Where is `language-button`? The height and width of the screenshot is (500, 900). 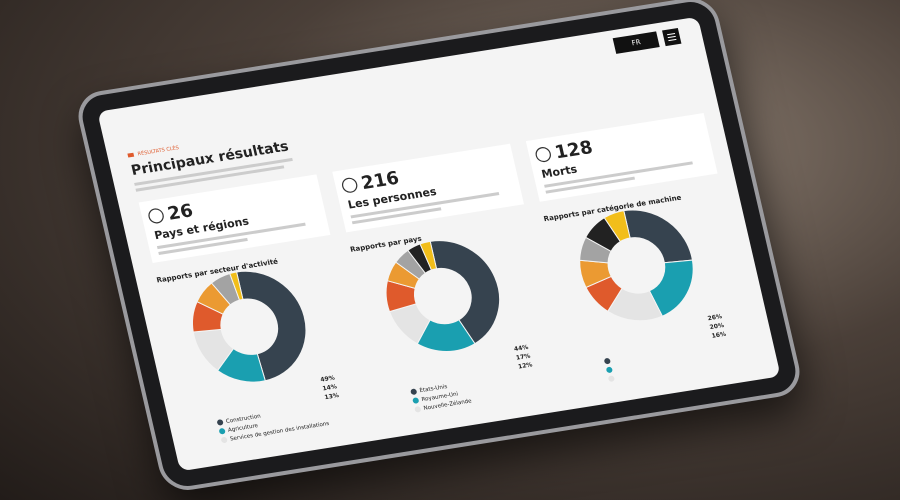
language-button is located at coordinates (636, 42).